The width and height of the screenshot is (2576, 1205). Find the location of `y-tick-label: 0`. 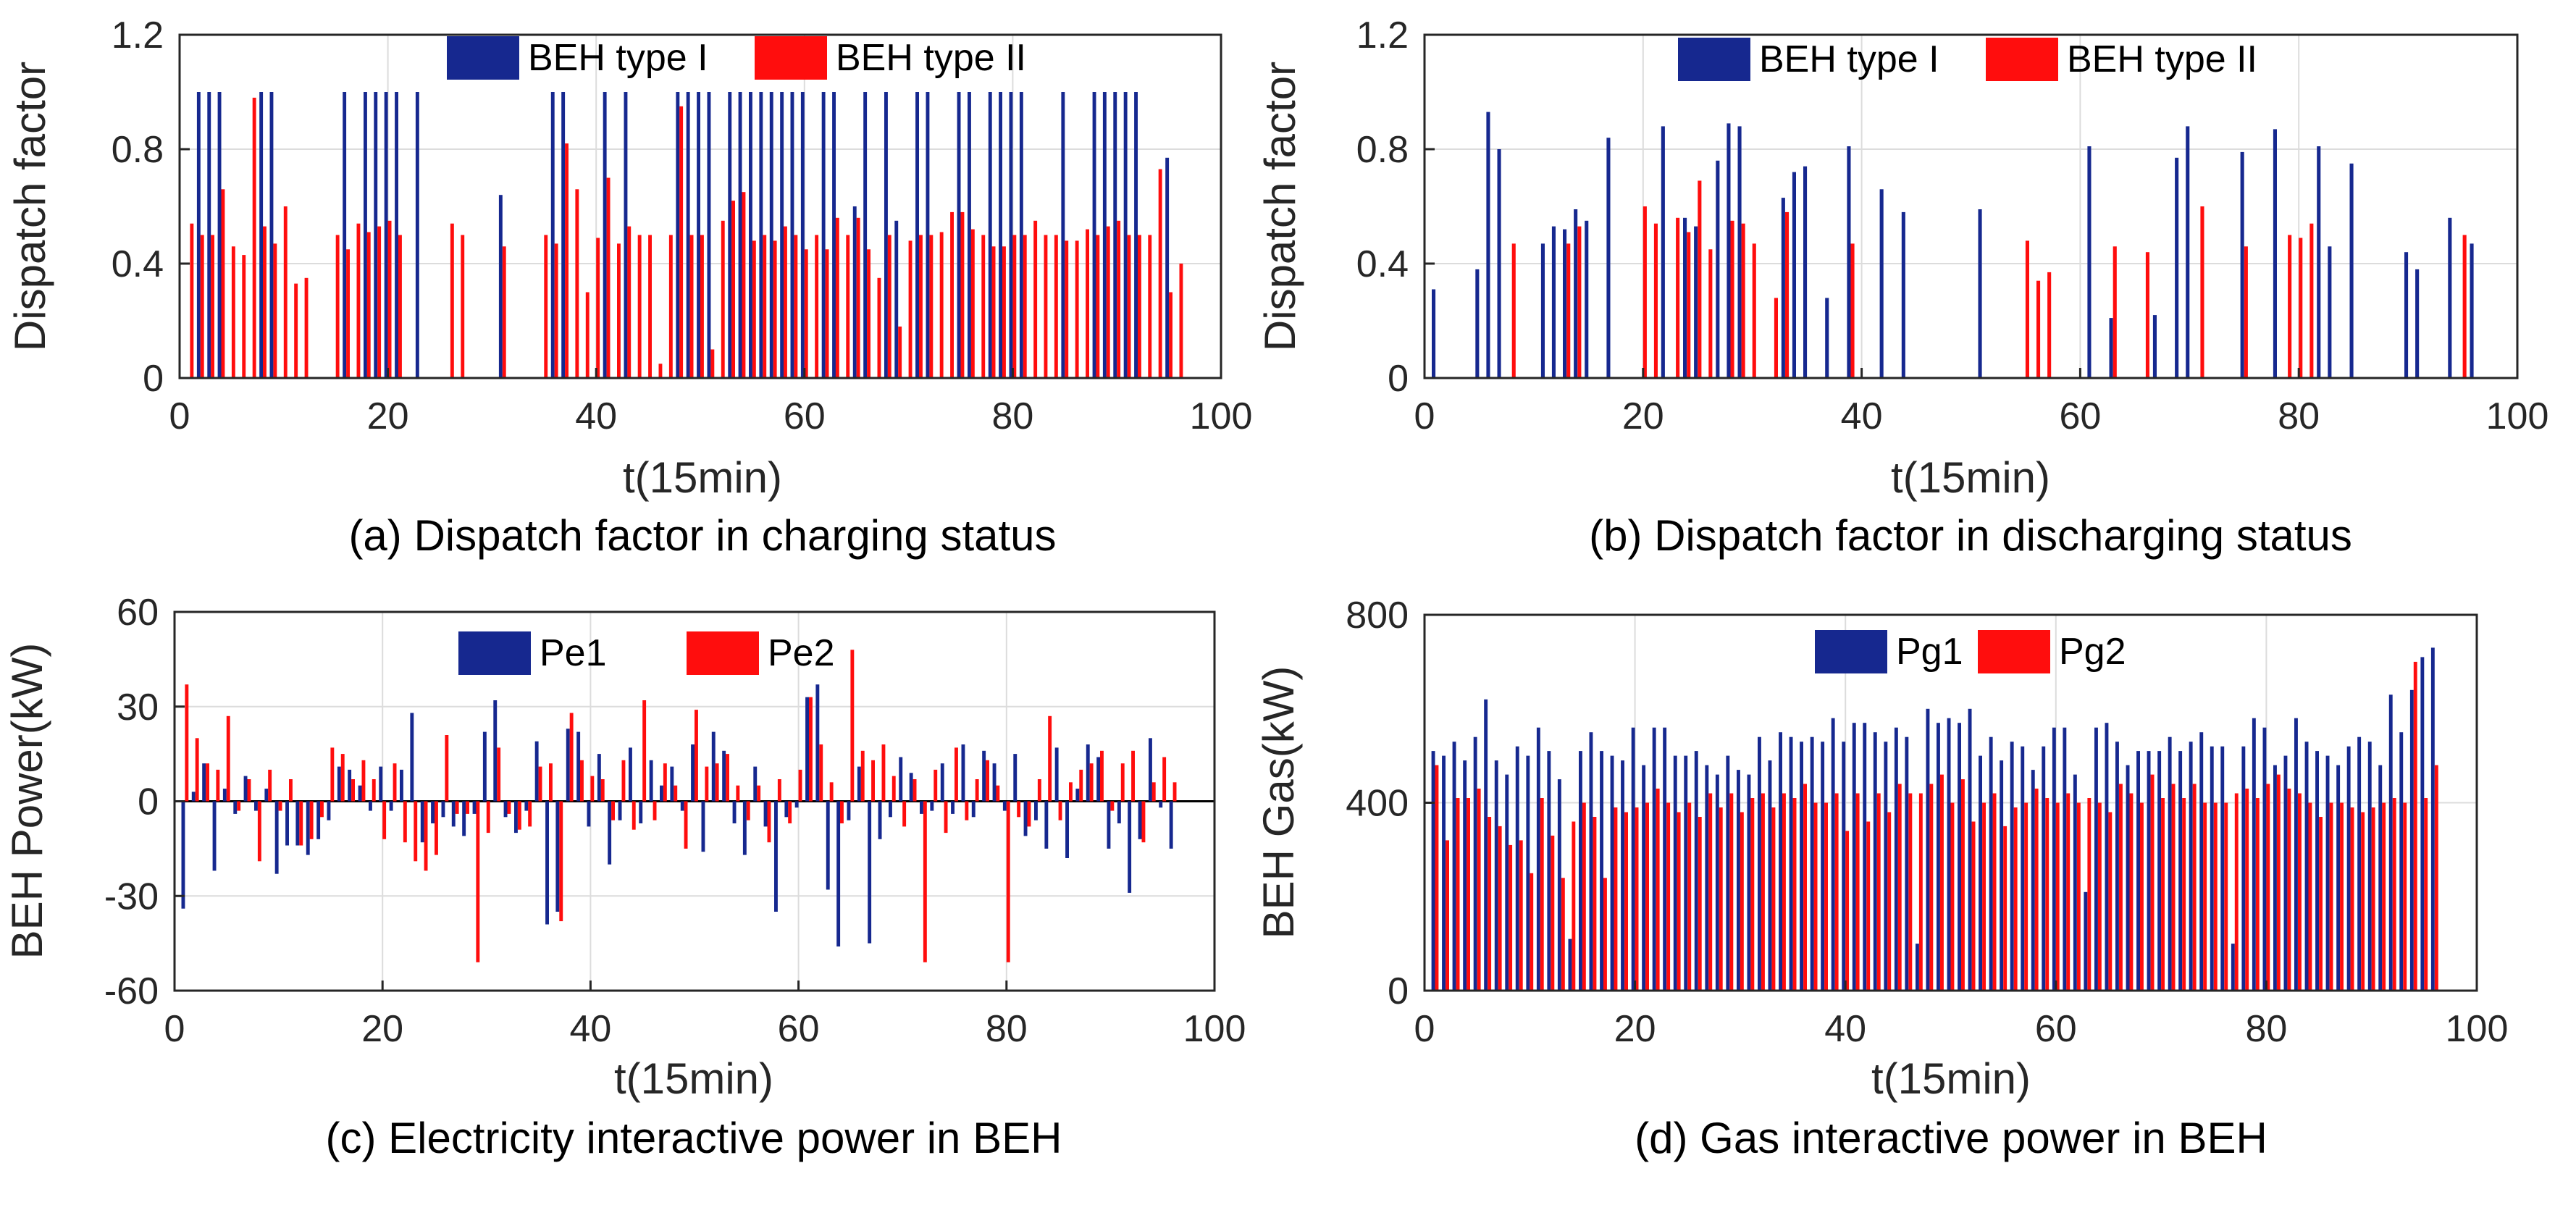

y-tick-label: 0 is located at coordinates (1398, 379).